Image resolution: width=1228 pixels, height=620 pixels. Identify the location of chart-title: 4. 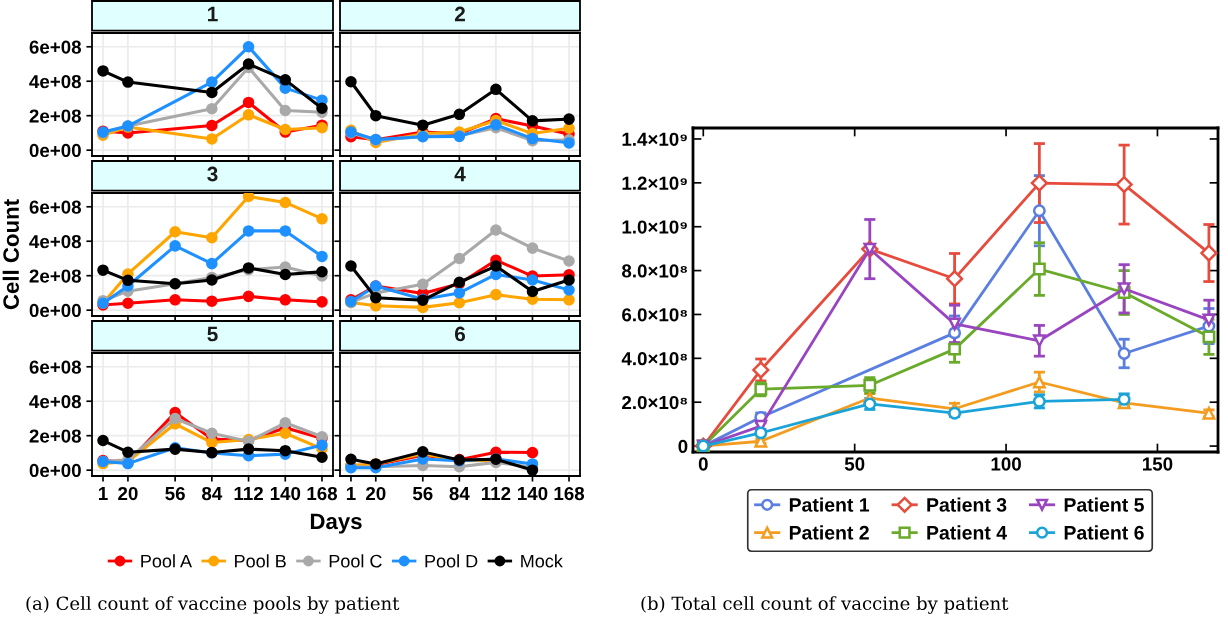
(460, 174).